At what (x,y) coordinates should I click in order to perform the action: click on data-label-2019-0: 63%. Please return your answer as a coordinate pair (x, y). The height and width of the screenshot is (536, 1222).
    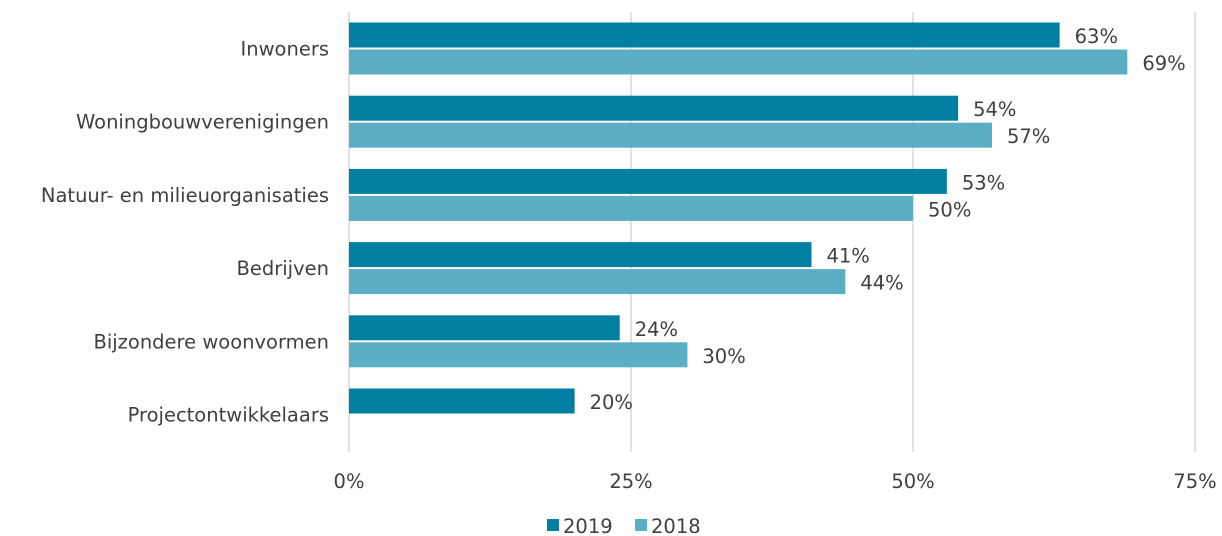
    Looking at the image, I should click on (1096, 36).